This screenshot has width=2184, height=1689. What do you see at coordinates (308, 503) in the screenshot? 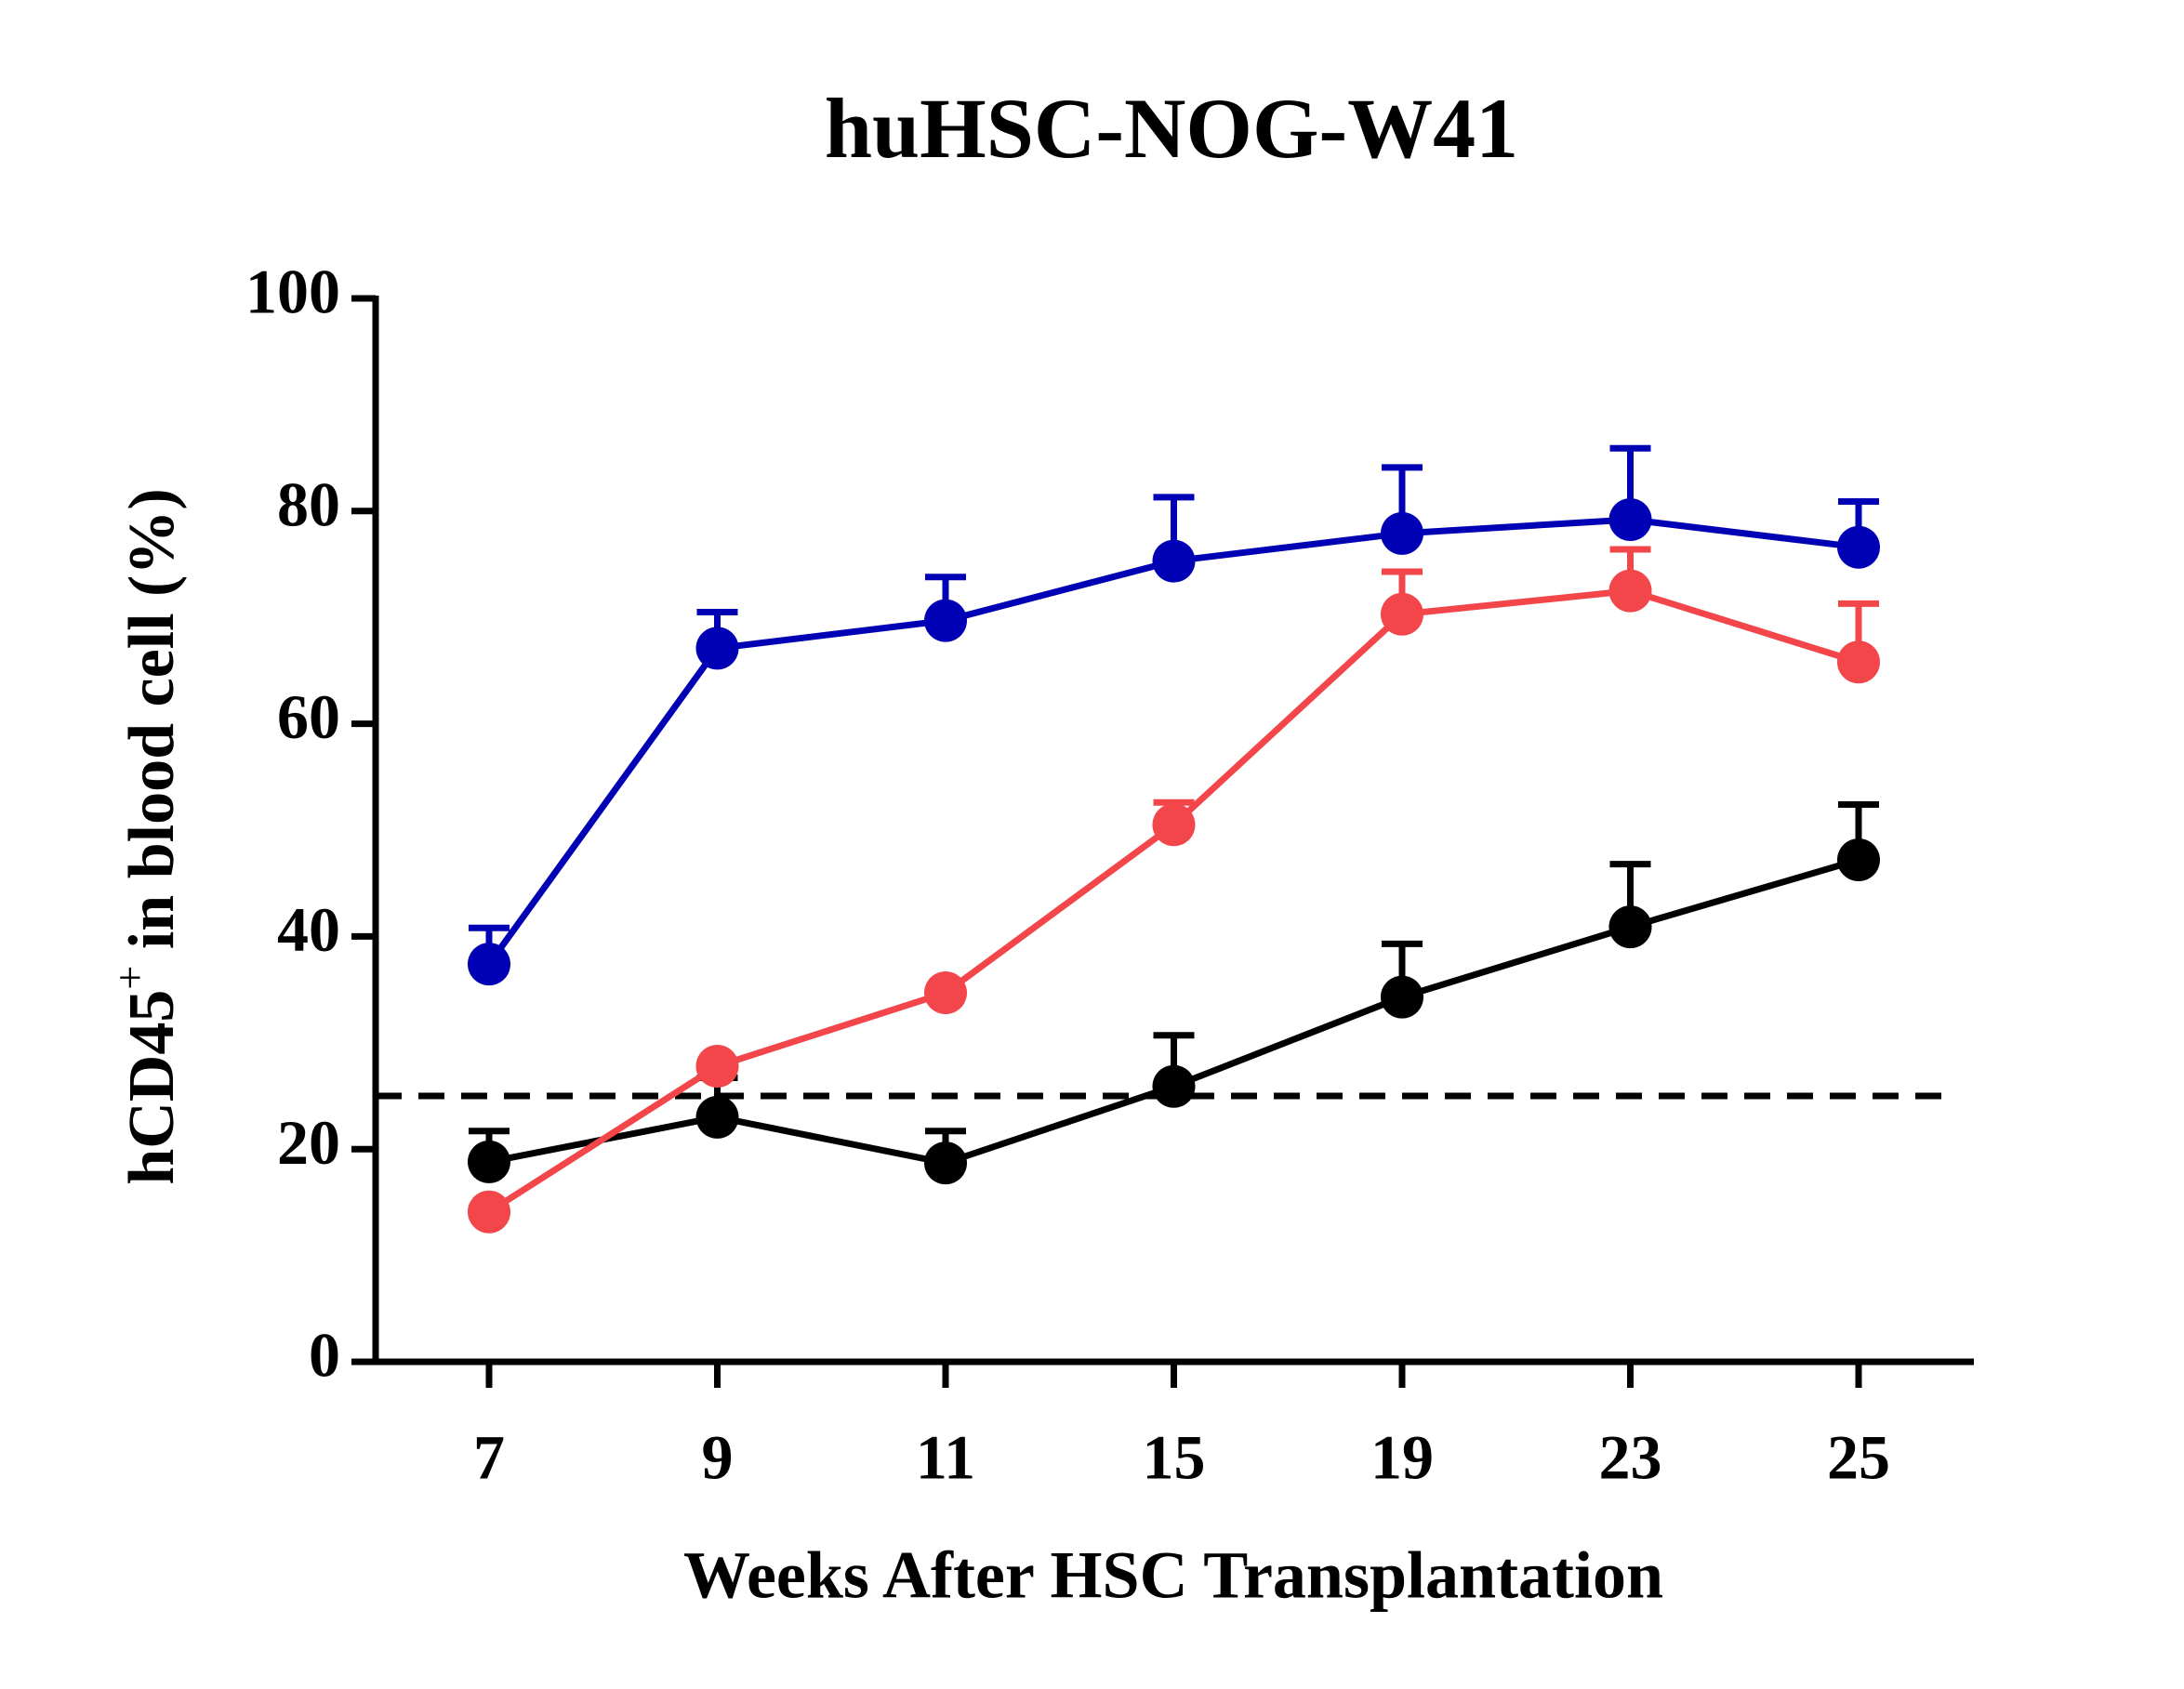
I see `y-tick-label: 80` at bounding box center [308, 503].